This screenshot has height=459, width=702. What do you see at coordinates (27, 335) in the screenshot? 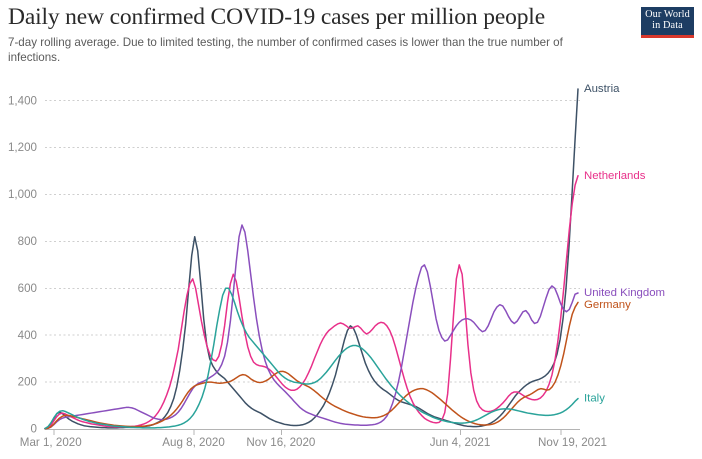
I see `y-axis-tick-label: 400` at bounding box center [27, 335].